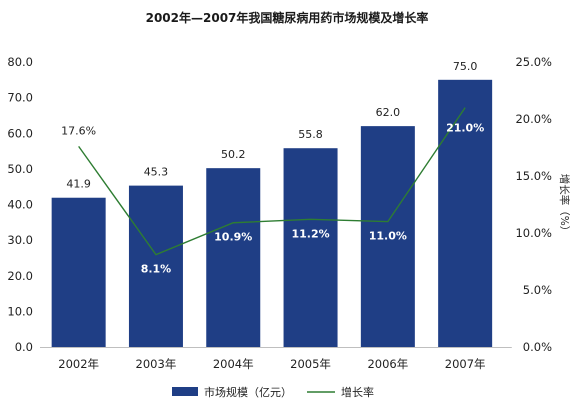  I want to click on right-tick-label: 15.0%, so click(533, 176).